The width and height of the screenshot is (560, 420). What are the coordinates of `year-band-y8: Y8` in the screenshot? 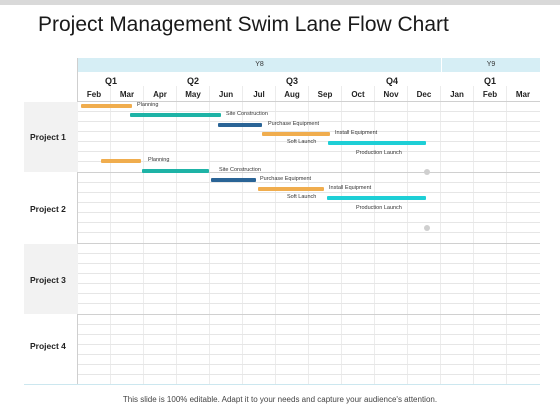 It's located at (259, 65).